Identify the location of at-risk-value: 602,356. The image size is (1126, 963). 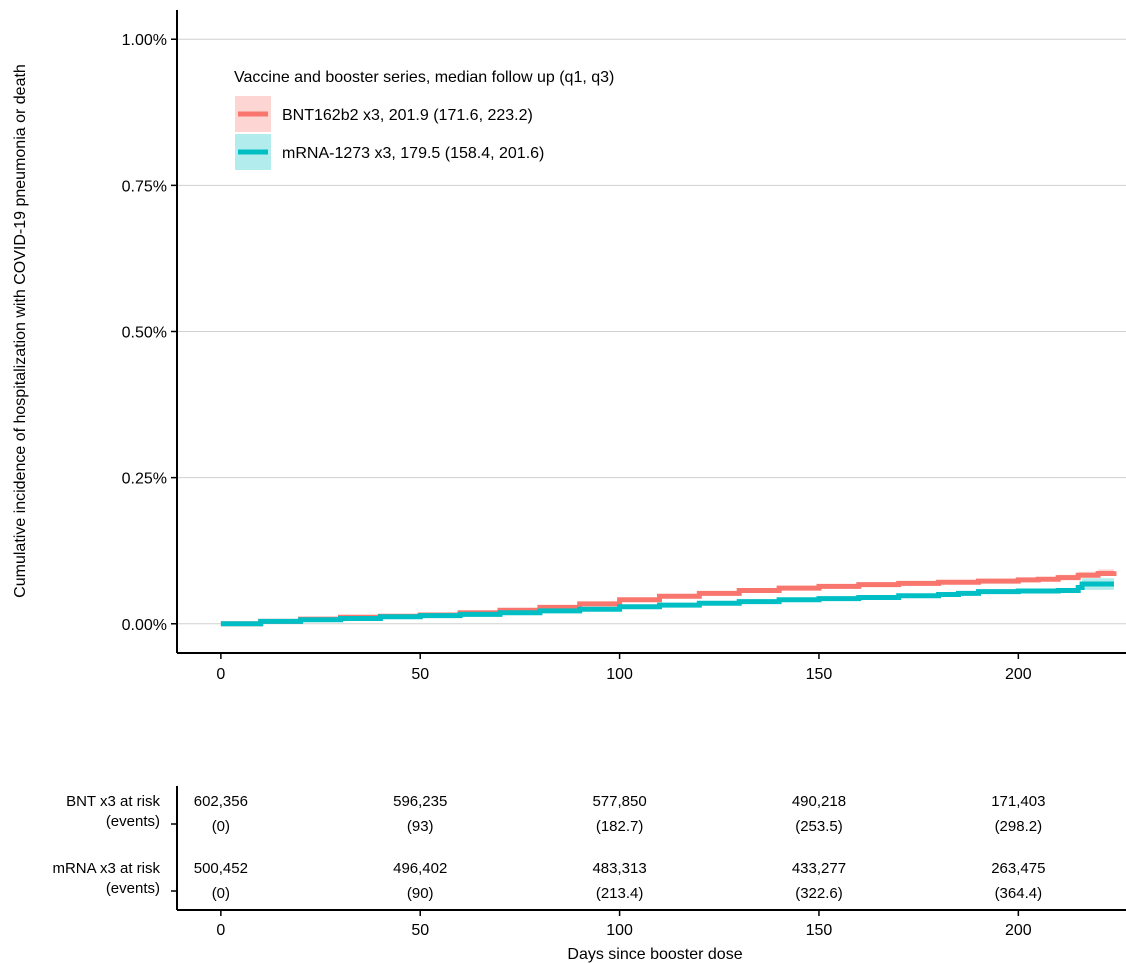
(221, 801).